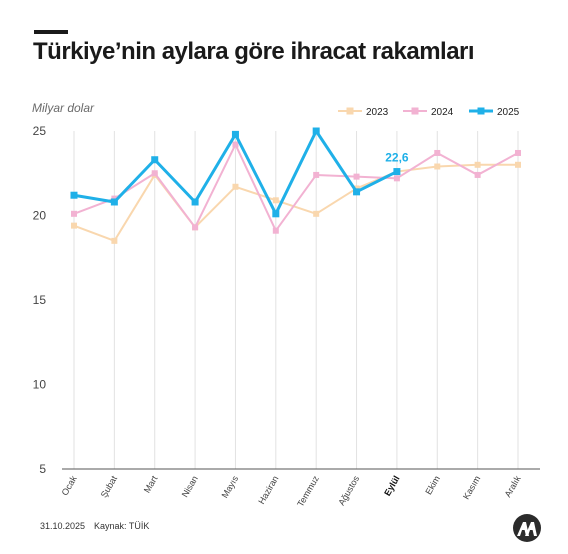 Image resolution: width=568 pixels, height=554 pixels. What do you see at coordinates (494, 112) in the screenshot?
I see `legend-item-2025: 2025` at bounding box center [494, 112].